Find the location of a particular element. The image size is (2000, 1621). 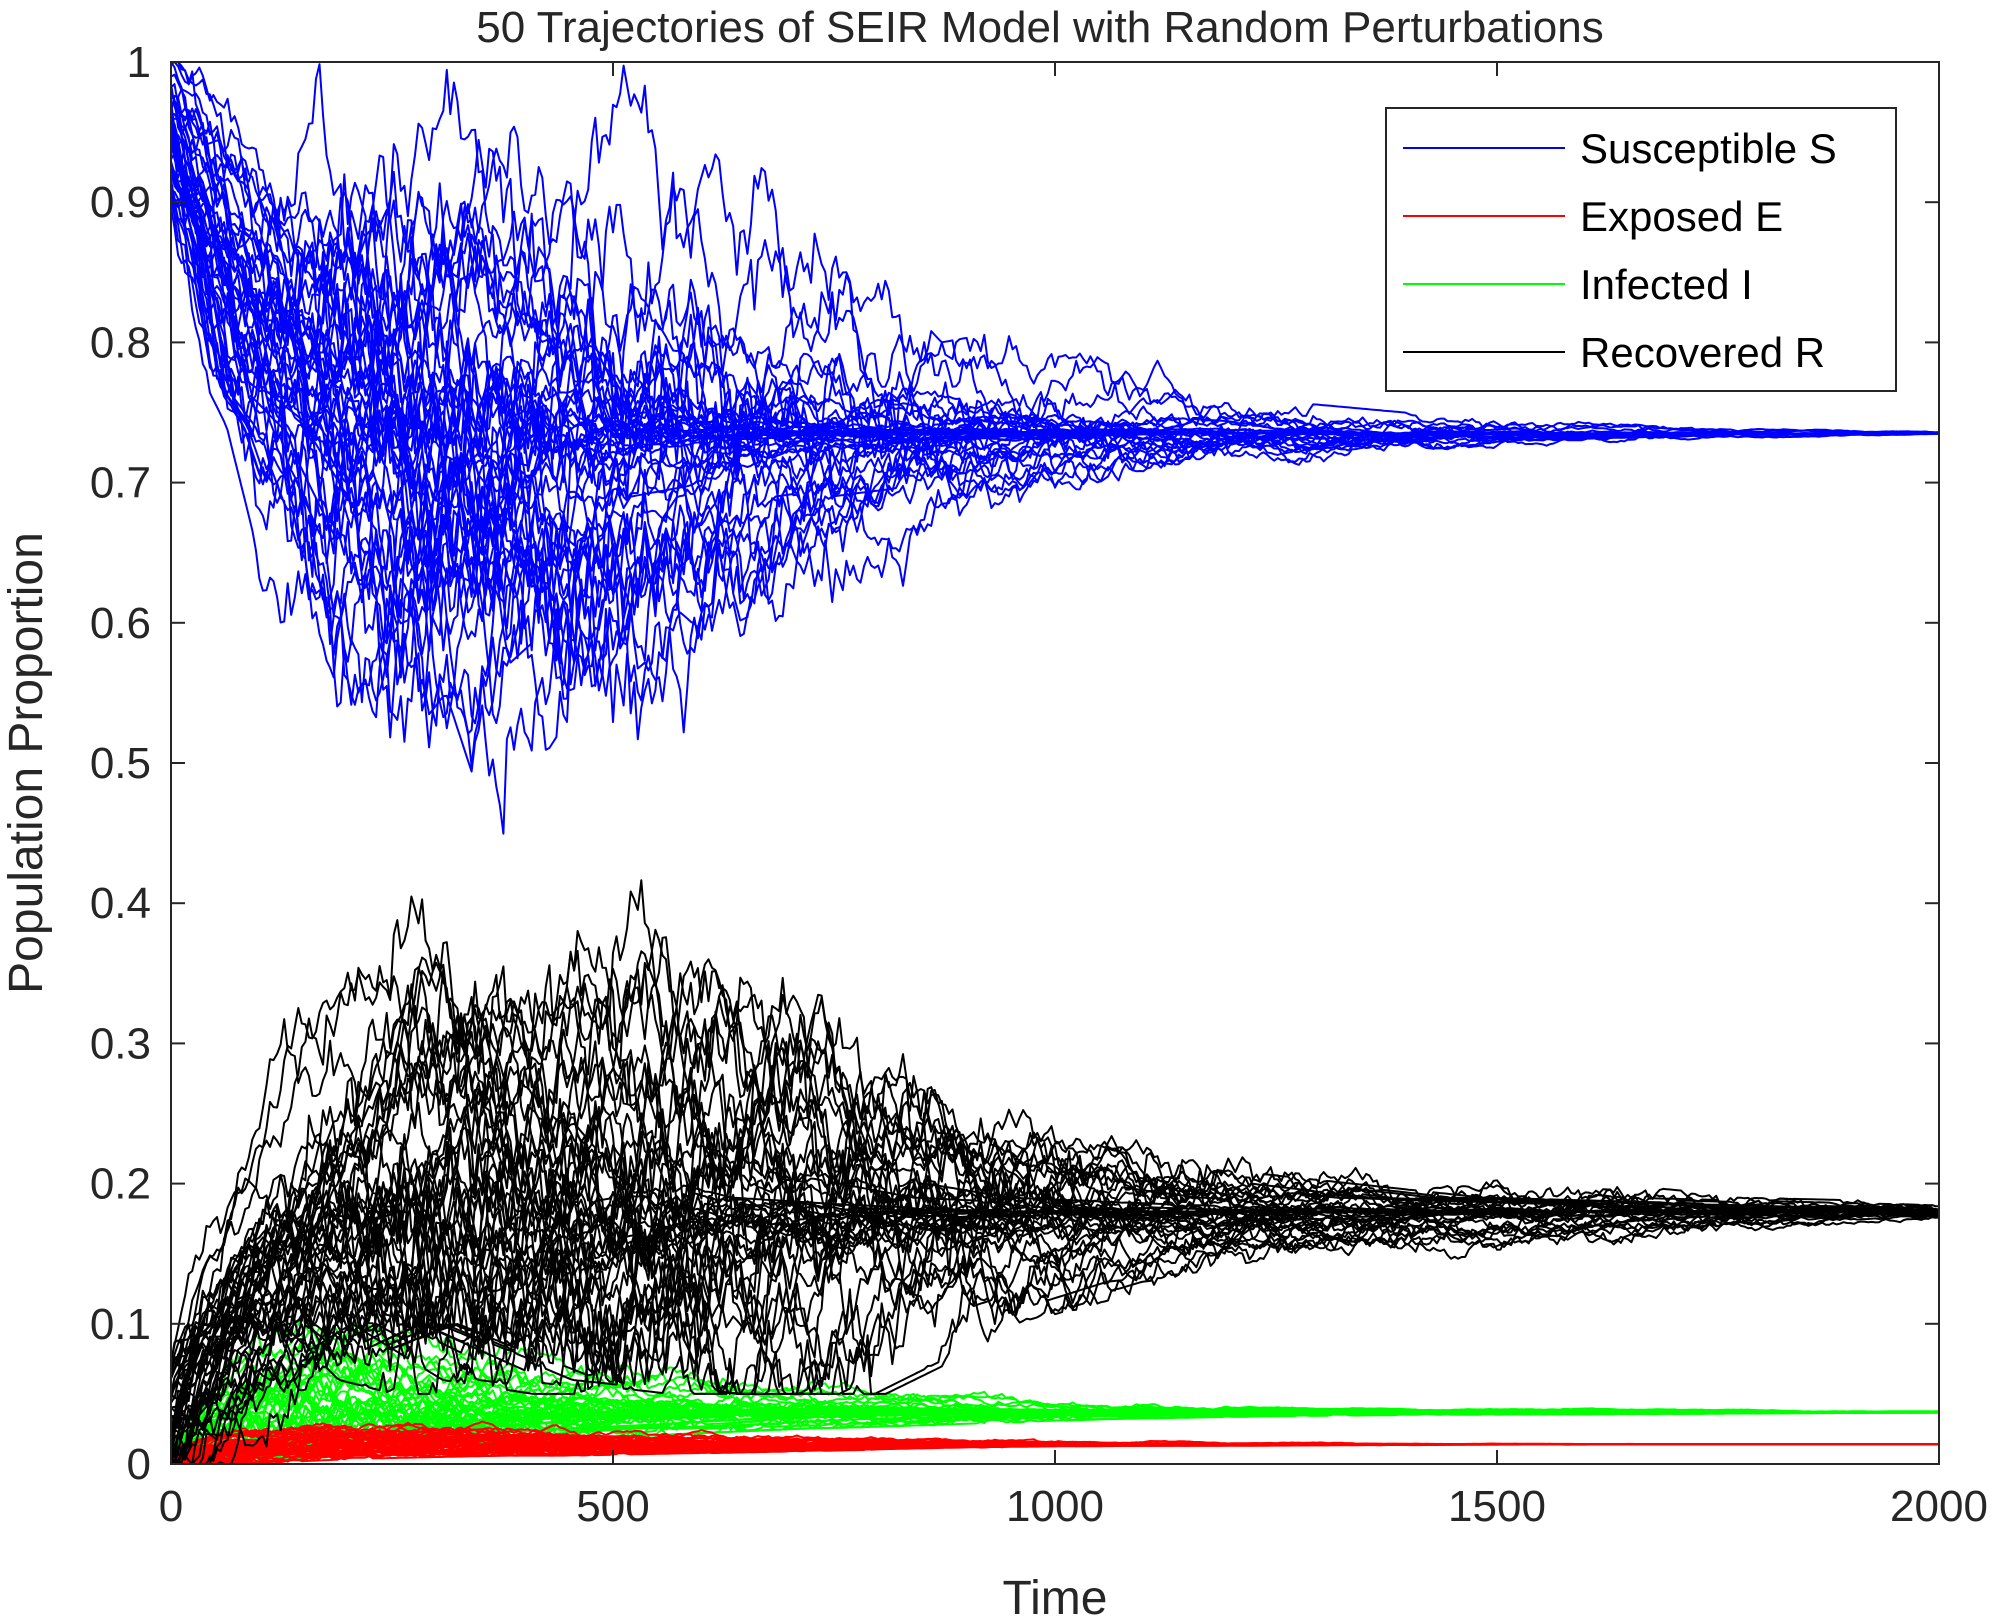

x-tick-label: 1000 is located at coordinates (1055, 1506).